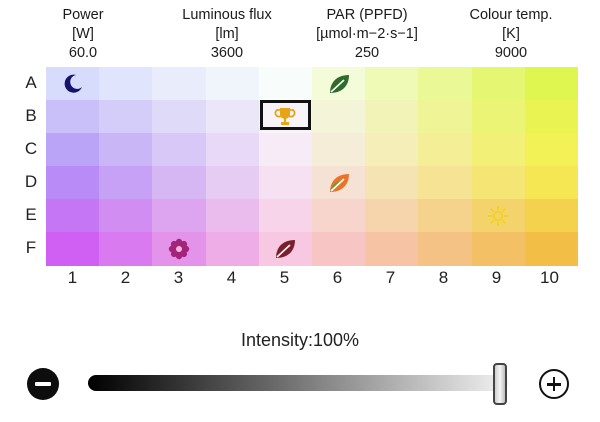 The image size is (600, 422). Describe the element at coordinates (285, 150) in the screenshot. I see `grid-cell-c5` at that location.